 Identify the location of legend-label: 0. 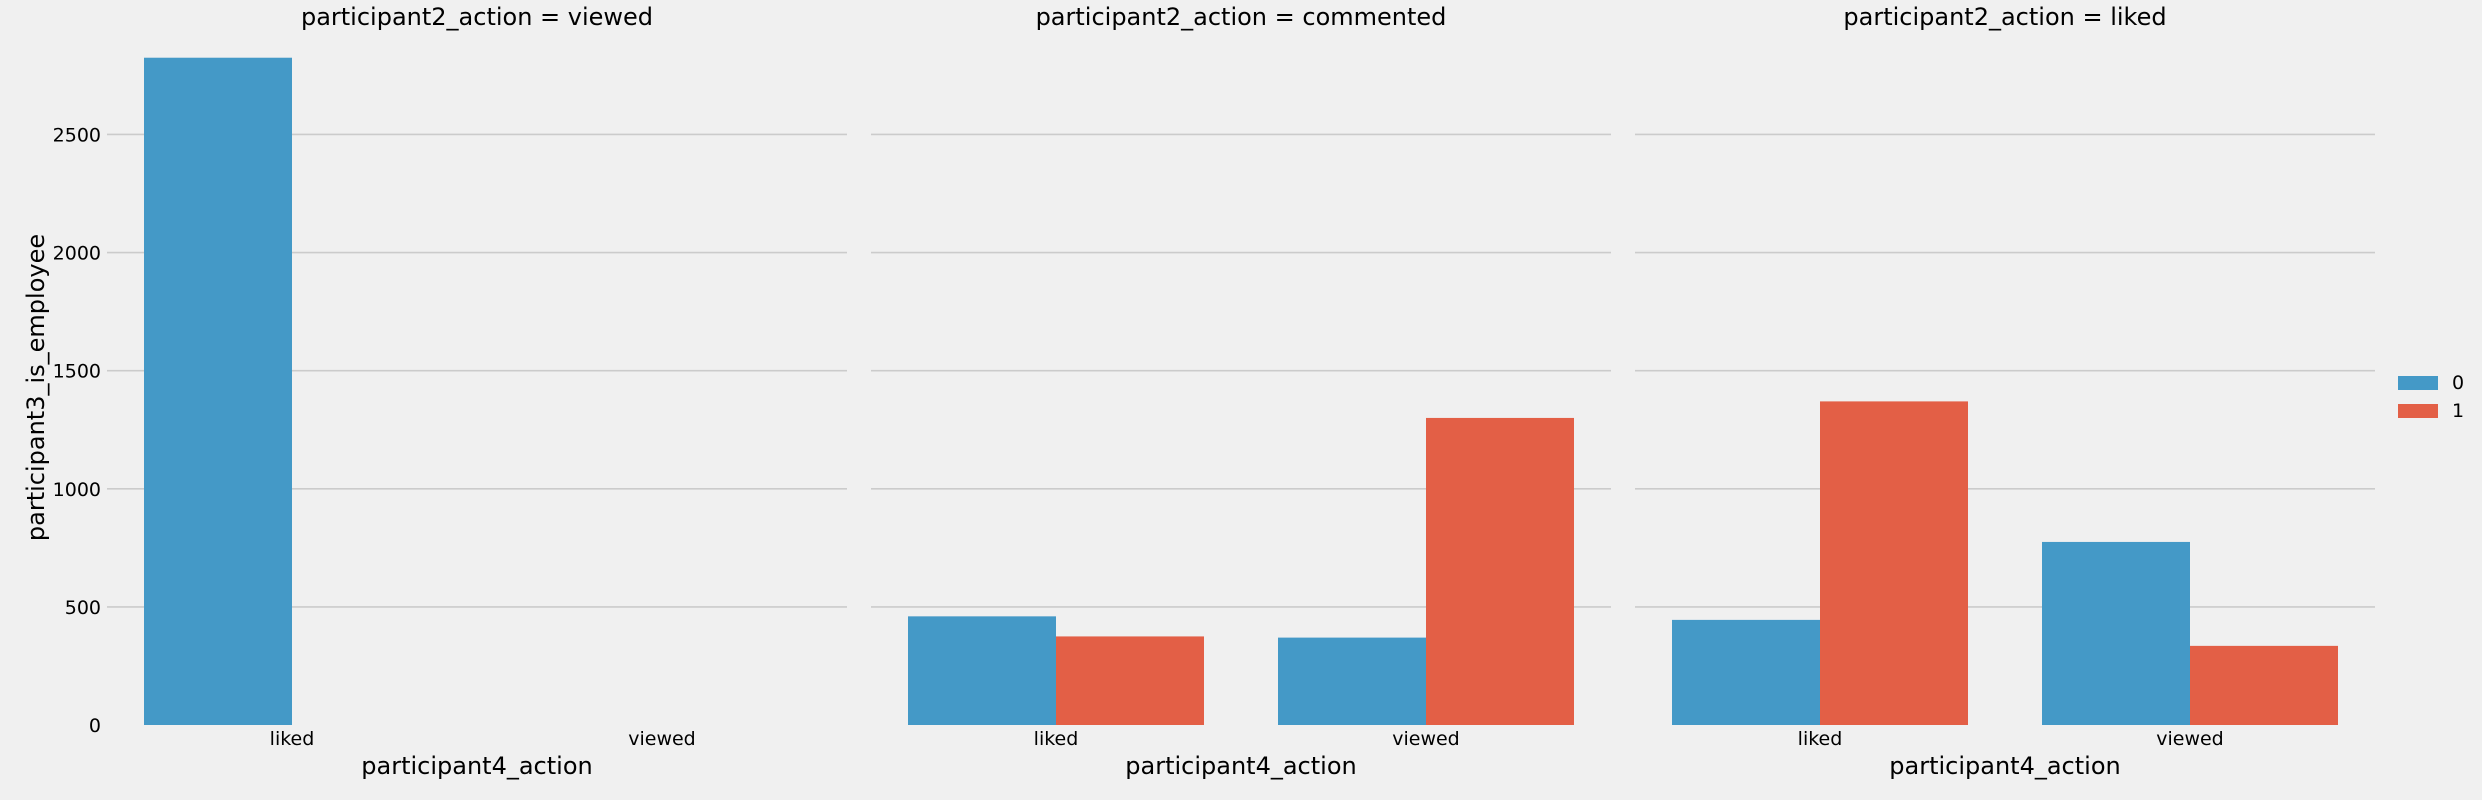
(2458, 383).